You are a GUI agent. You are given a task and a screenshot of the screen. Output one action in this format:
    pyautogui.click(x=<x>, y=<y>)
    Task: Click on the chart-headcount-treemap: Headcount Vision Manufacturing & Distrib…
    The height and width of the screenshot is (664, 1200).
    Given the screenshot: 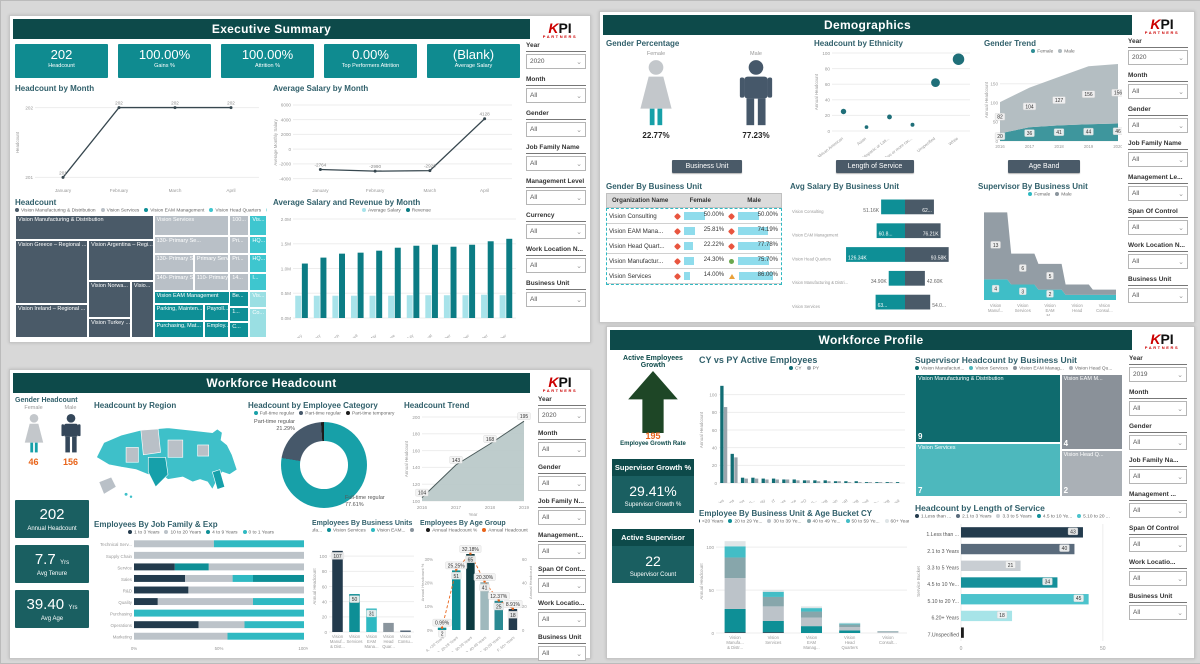 What is the action you would take?
    pyautogui.click(x=141, y=268)
    